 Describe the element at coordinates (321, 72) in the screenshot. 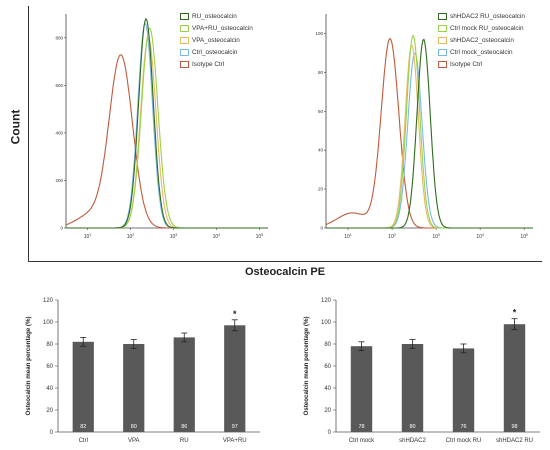

I see `hist-y-tick-label: 80` at that location.